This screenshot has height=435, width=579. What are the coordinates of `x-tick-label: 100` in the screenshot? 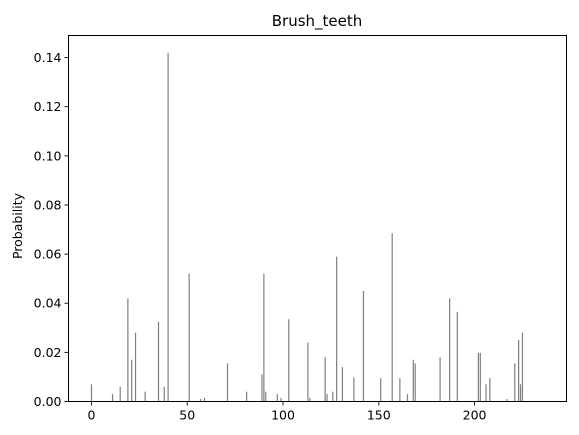 It's located at (283, 415).